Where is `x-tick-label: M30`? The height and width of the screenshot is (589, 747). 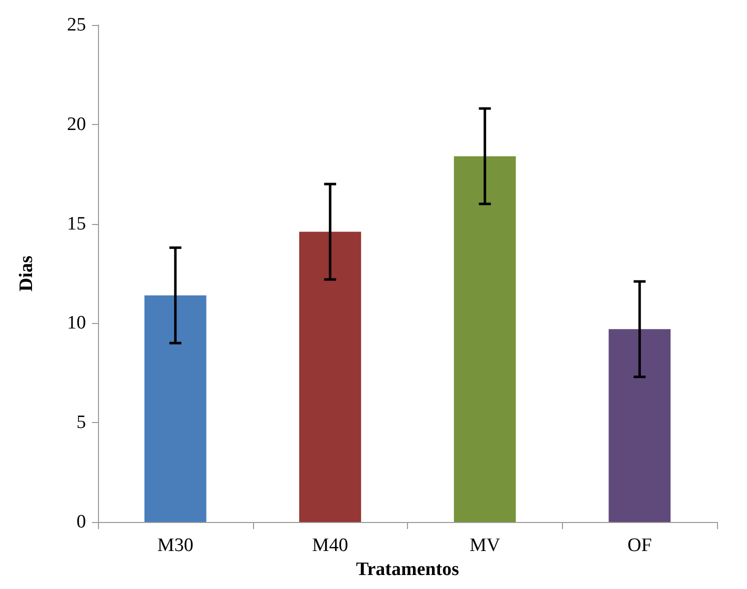 x-tick-label: M30 is located at coordinates (175, 545).